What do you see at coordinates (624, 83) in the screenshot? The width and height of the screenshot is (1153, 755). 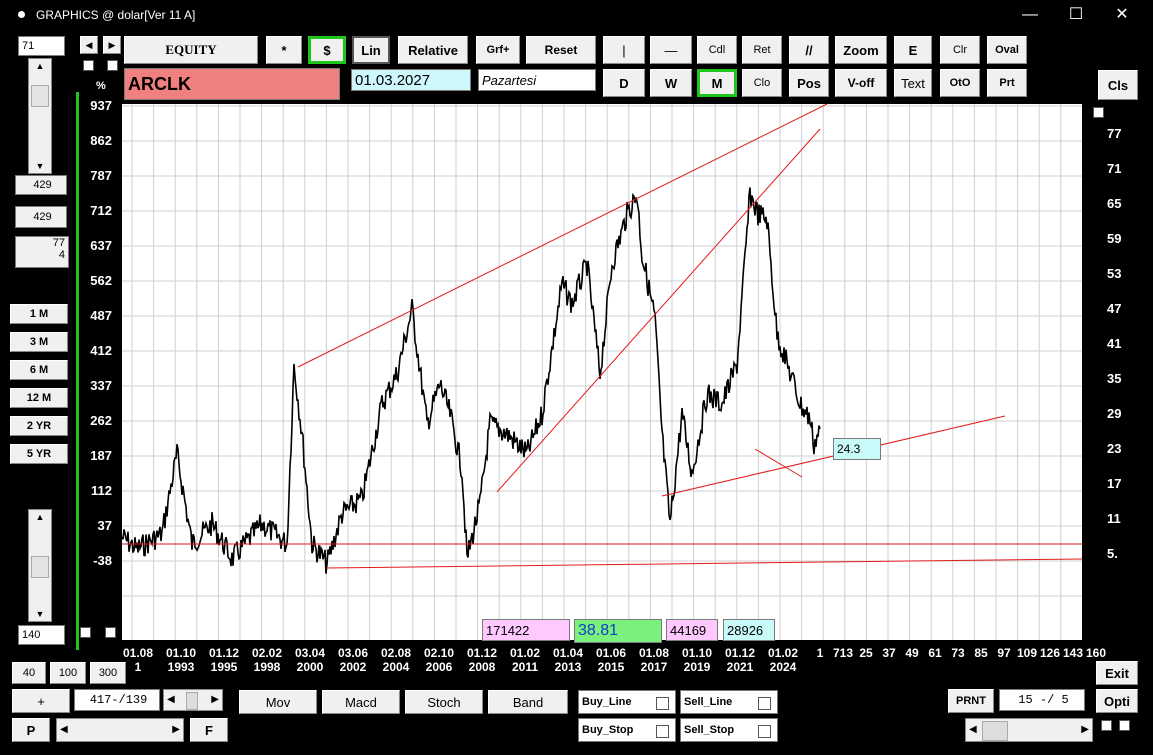 I see `daily-button: D` at bounding box center [624, 83].